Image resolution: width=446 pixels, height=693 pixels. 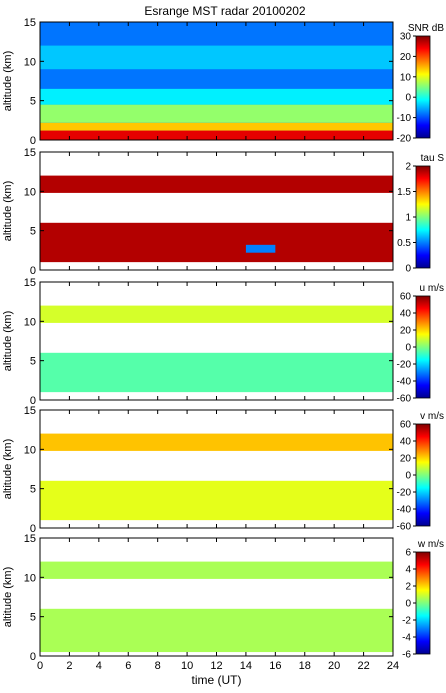 What do you see at coordinates (433, 158) in the screenshot?
I see `colorbar-label: tau S` at bounding box center [433, 158].